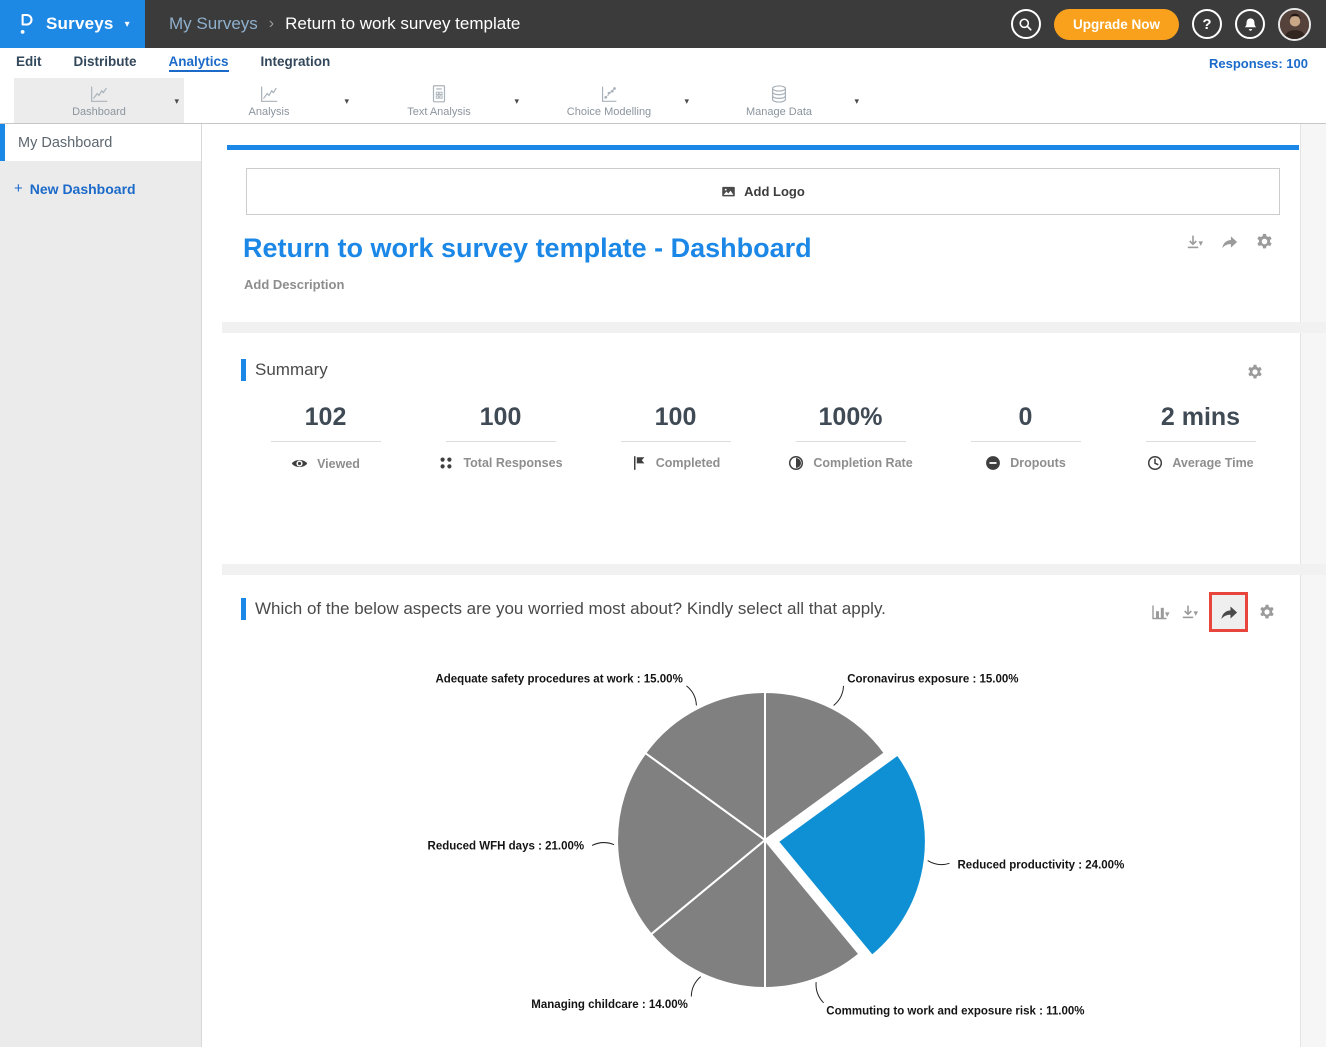  Describe the element at coordinates (1194, 242) in the screenshot. I see `download-button: ▾` at that location.